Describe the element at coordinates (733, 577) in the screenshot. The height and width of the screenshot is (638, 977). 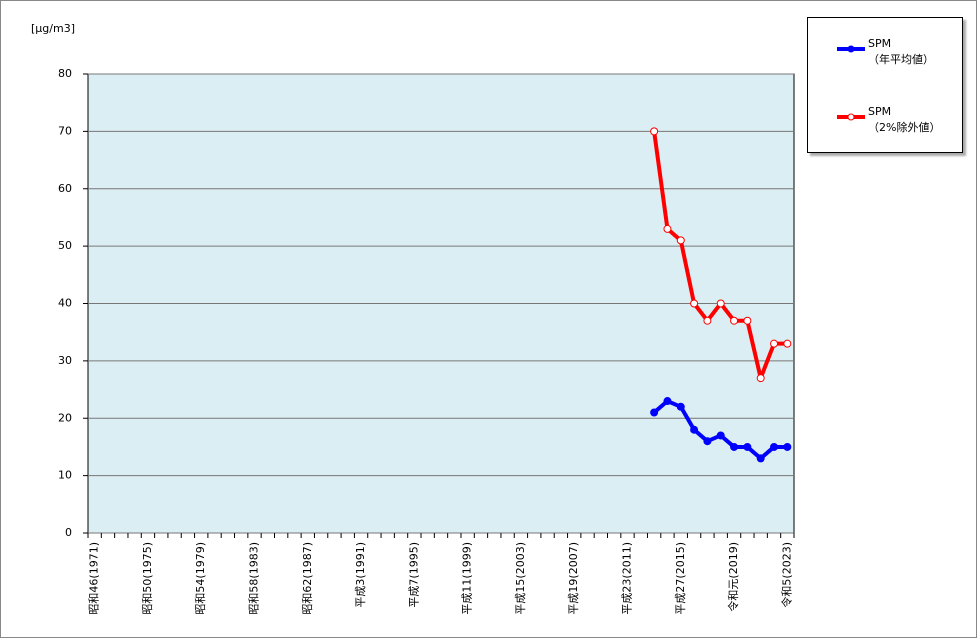
I see `x-tick-label: 令和元(2019)` at that location.